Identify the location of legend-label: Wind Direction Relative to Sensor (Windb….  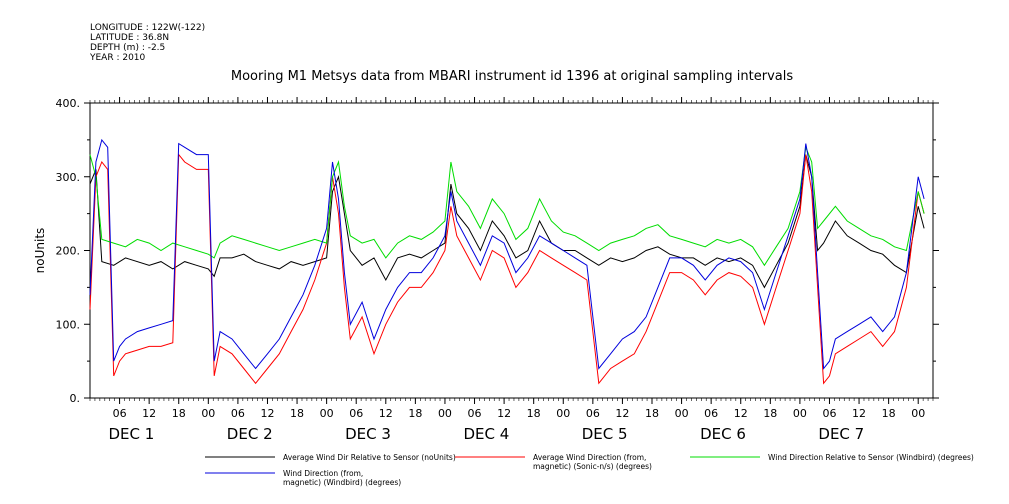
(871, 457).